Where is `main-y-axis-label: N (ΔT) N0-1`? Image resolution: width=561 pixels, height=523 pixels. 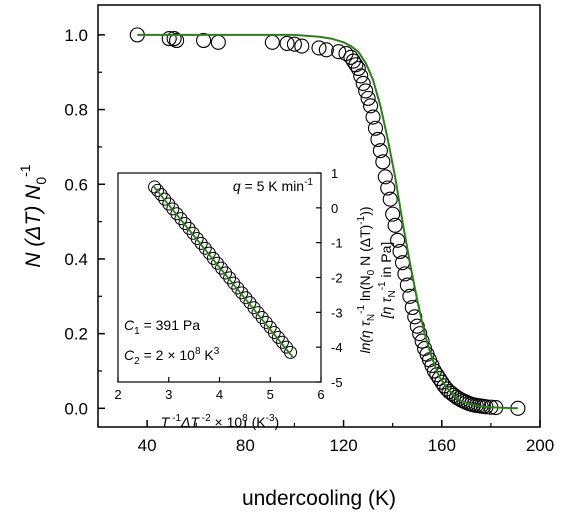 main-y-axis-label: N (ΔT) N0-1 is located at coordinates (33, 215).